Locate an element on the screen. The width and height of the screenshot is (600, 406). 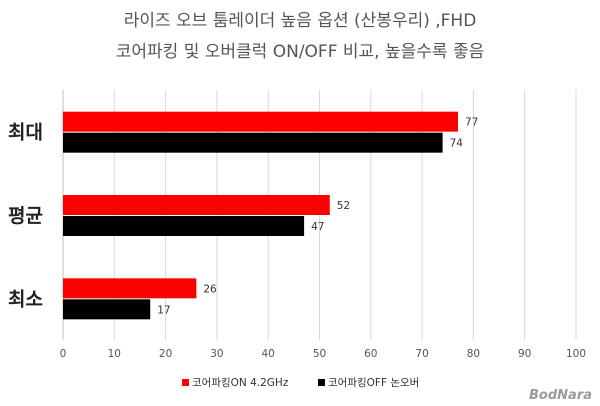
x-tick-label: 30 is located at coordinates (216, 354).